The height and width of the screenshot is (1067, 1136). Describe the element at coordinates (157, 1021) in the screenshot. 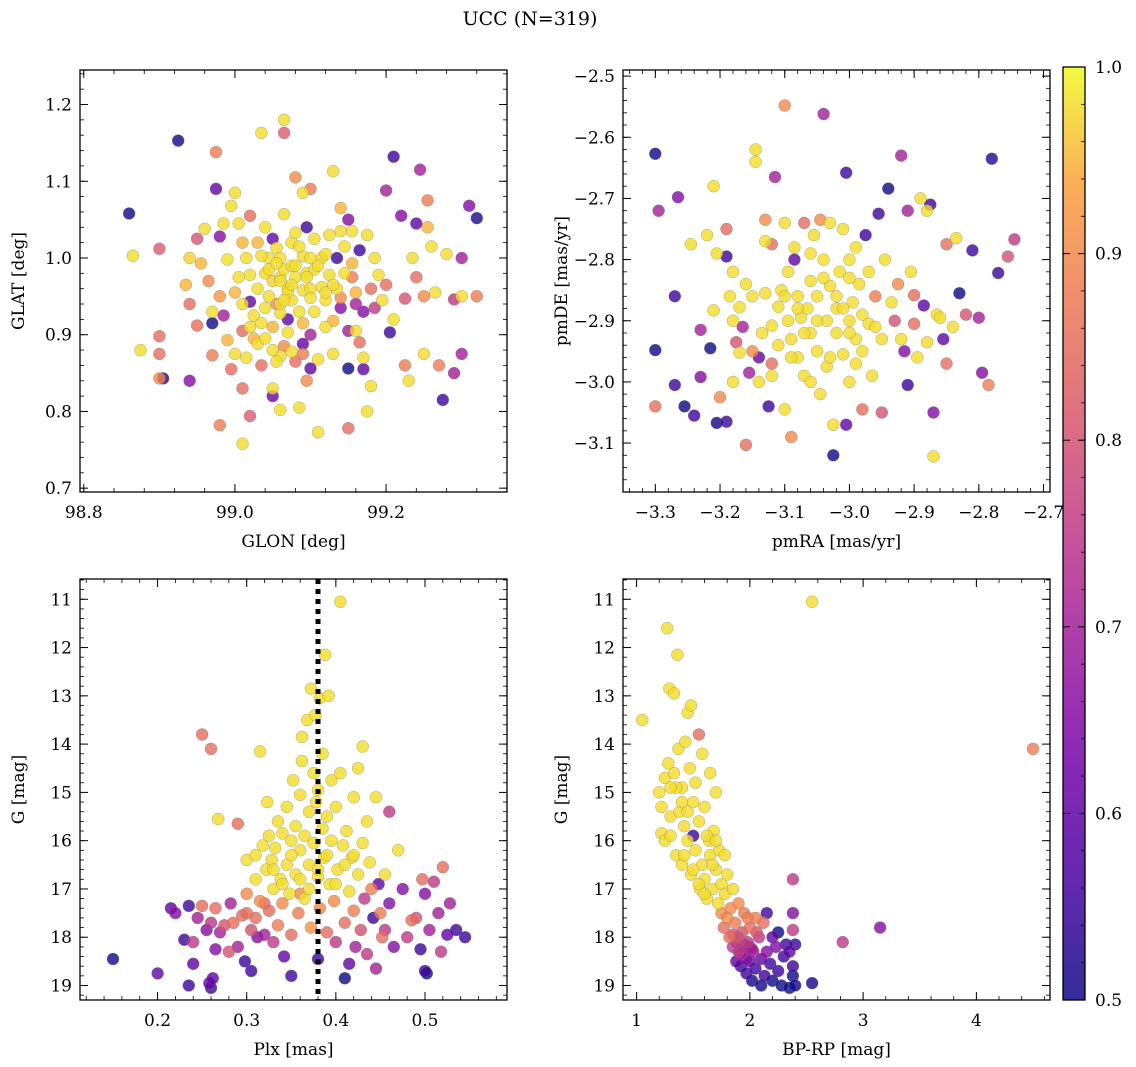

I see `x-tick-label: 0.2` at that location.